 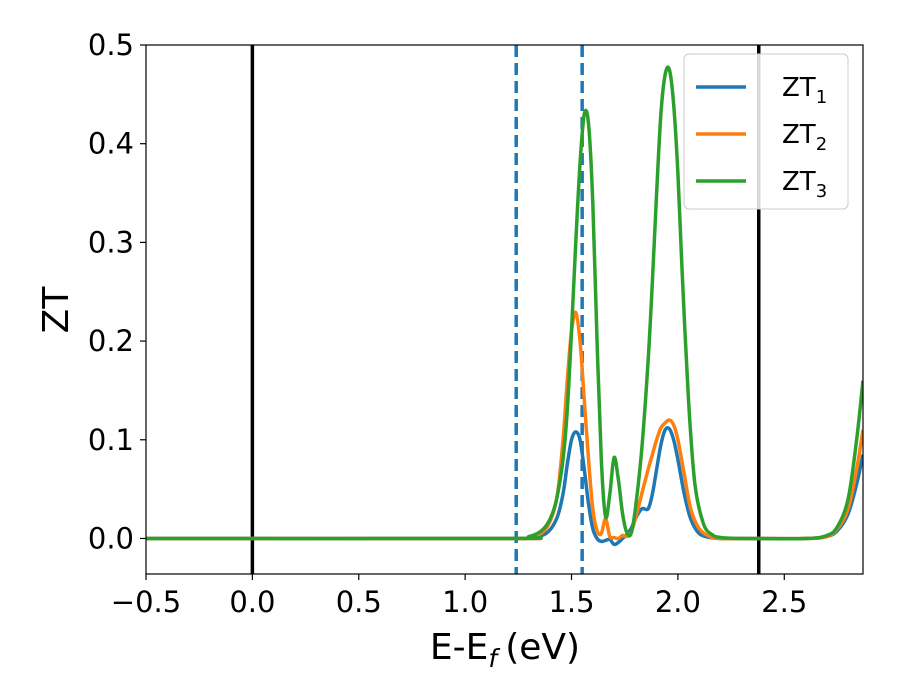 What do you see at coordinates (821, 144) in the screenshot?
I see `legend-label-sub: 2` at bounding box center [821, 144].